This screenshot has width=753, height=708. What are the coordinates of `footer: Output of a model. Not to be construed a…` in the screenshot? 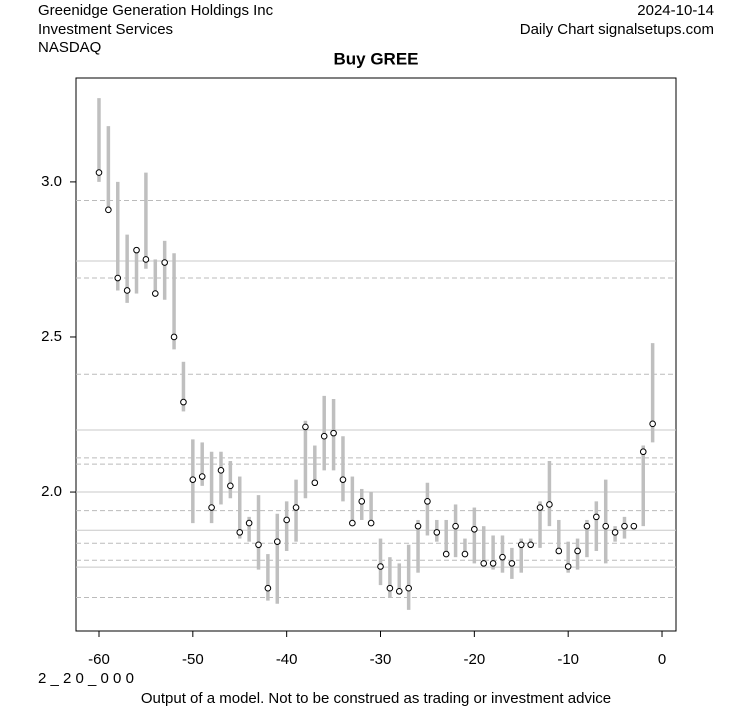 It's located at (376, 698).